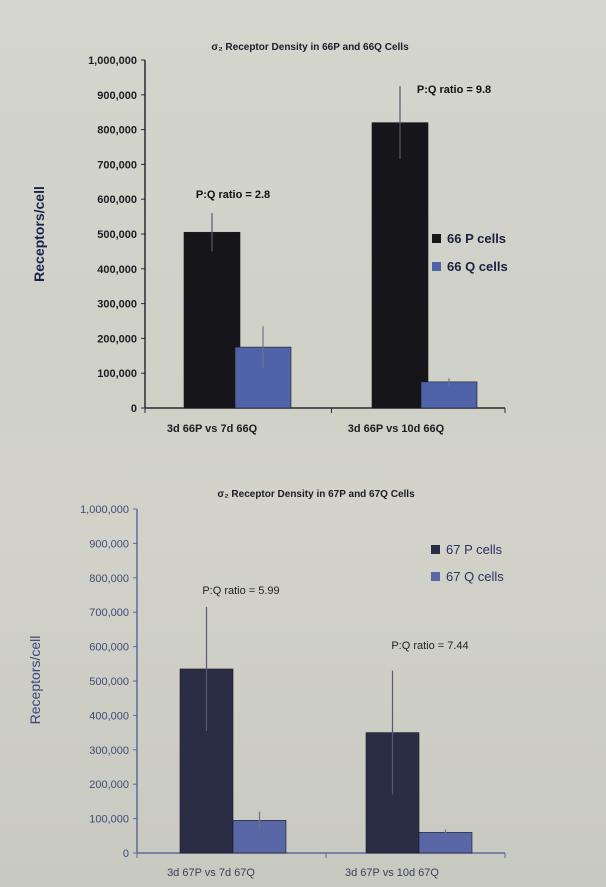  What do you see at coordinates (310, 47) in the screenshot?
I see `chart1-title: σ₂ Receptor Density in 66P and 66Q Cells` at bounding box center [310, 47].